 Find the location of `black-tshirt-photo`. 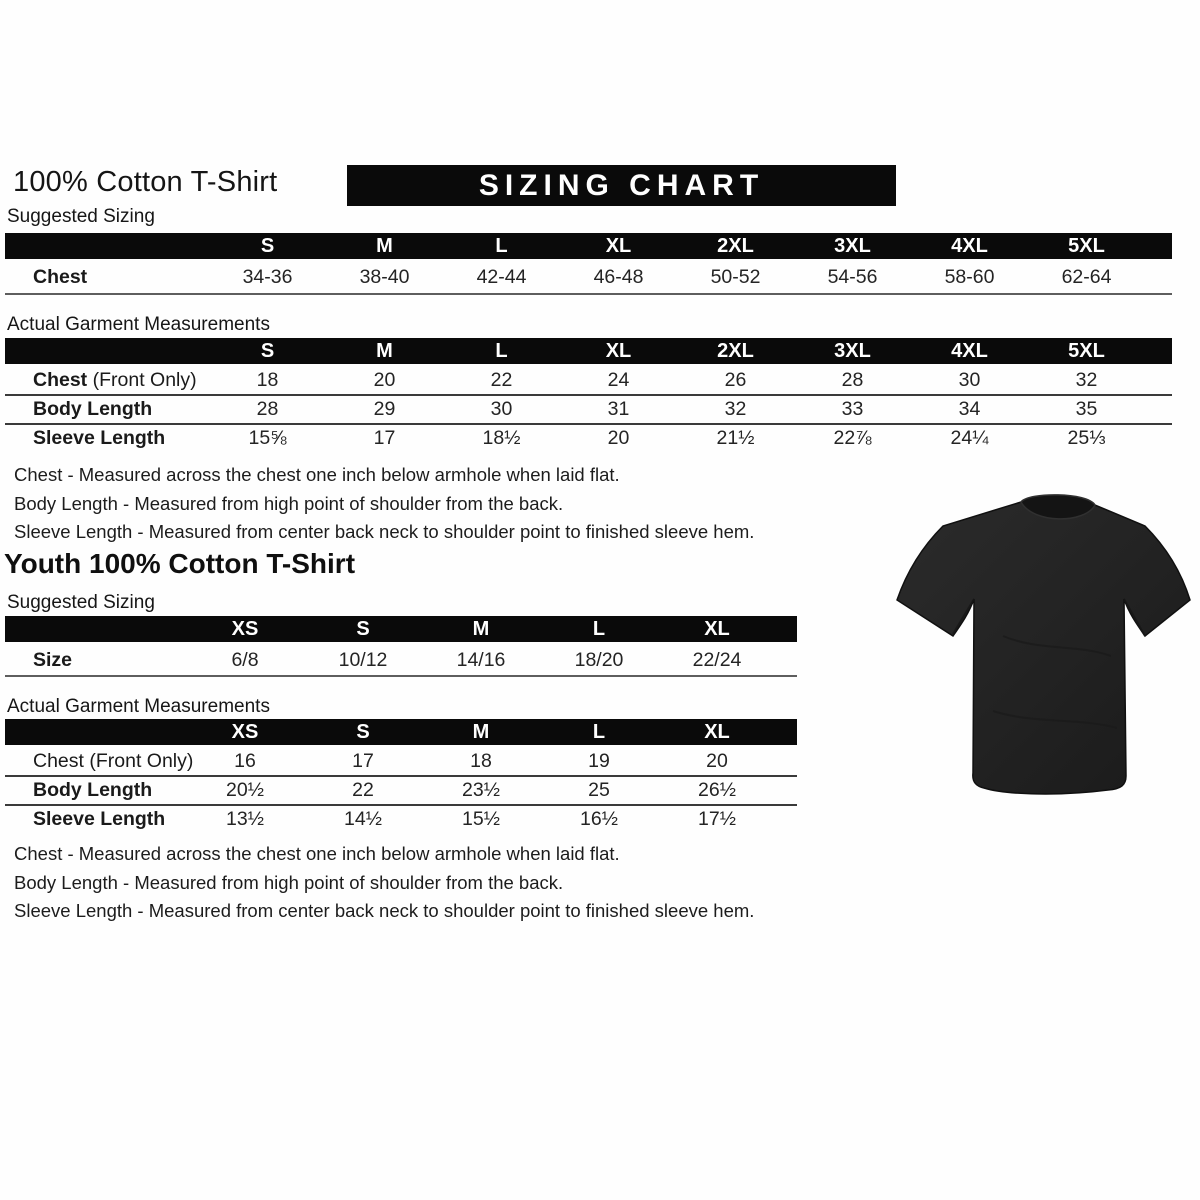

black-tshirt-photo is located at coordinates (1043, 644).